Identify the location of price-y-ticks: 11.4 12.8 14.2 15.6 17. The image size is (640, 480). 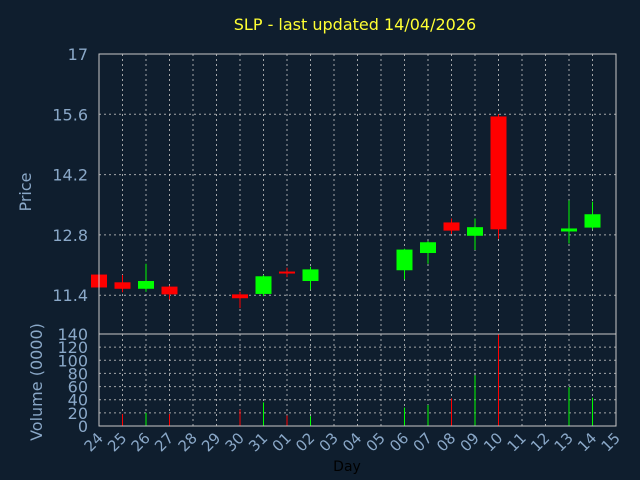
(70, 175).